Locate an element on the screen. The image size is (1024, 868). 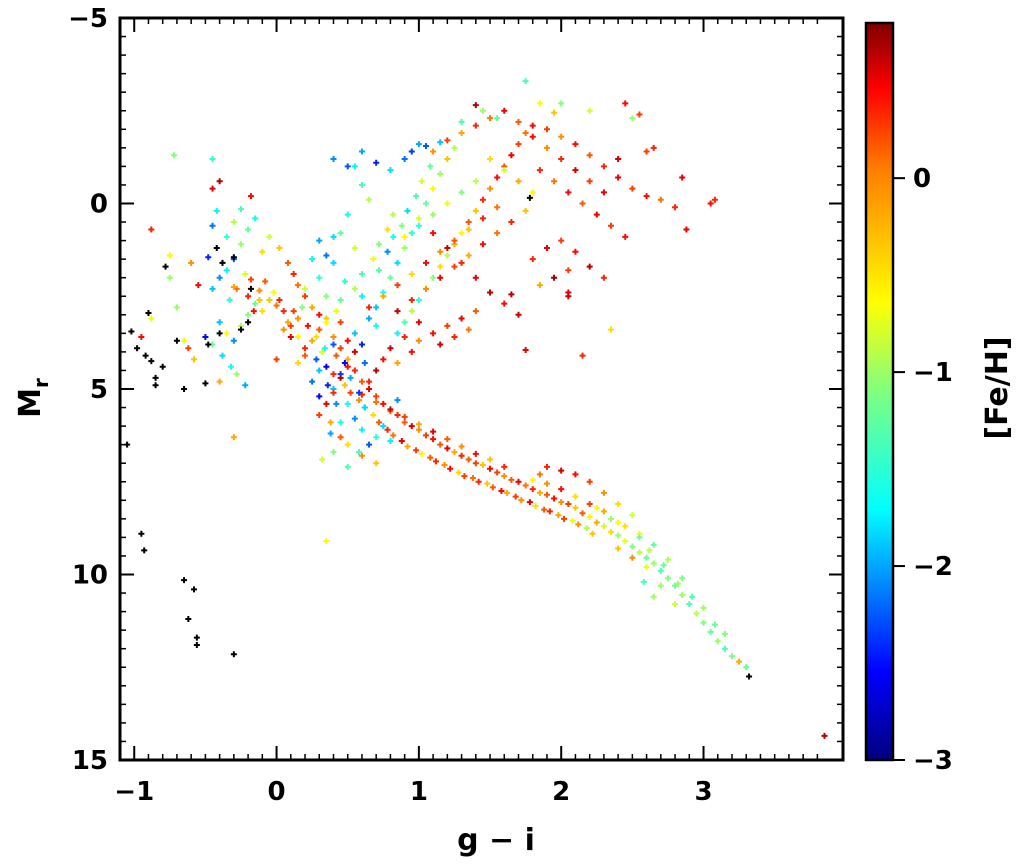
x-tick-label: 1 is located at coordinates (419, 792).